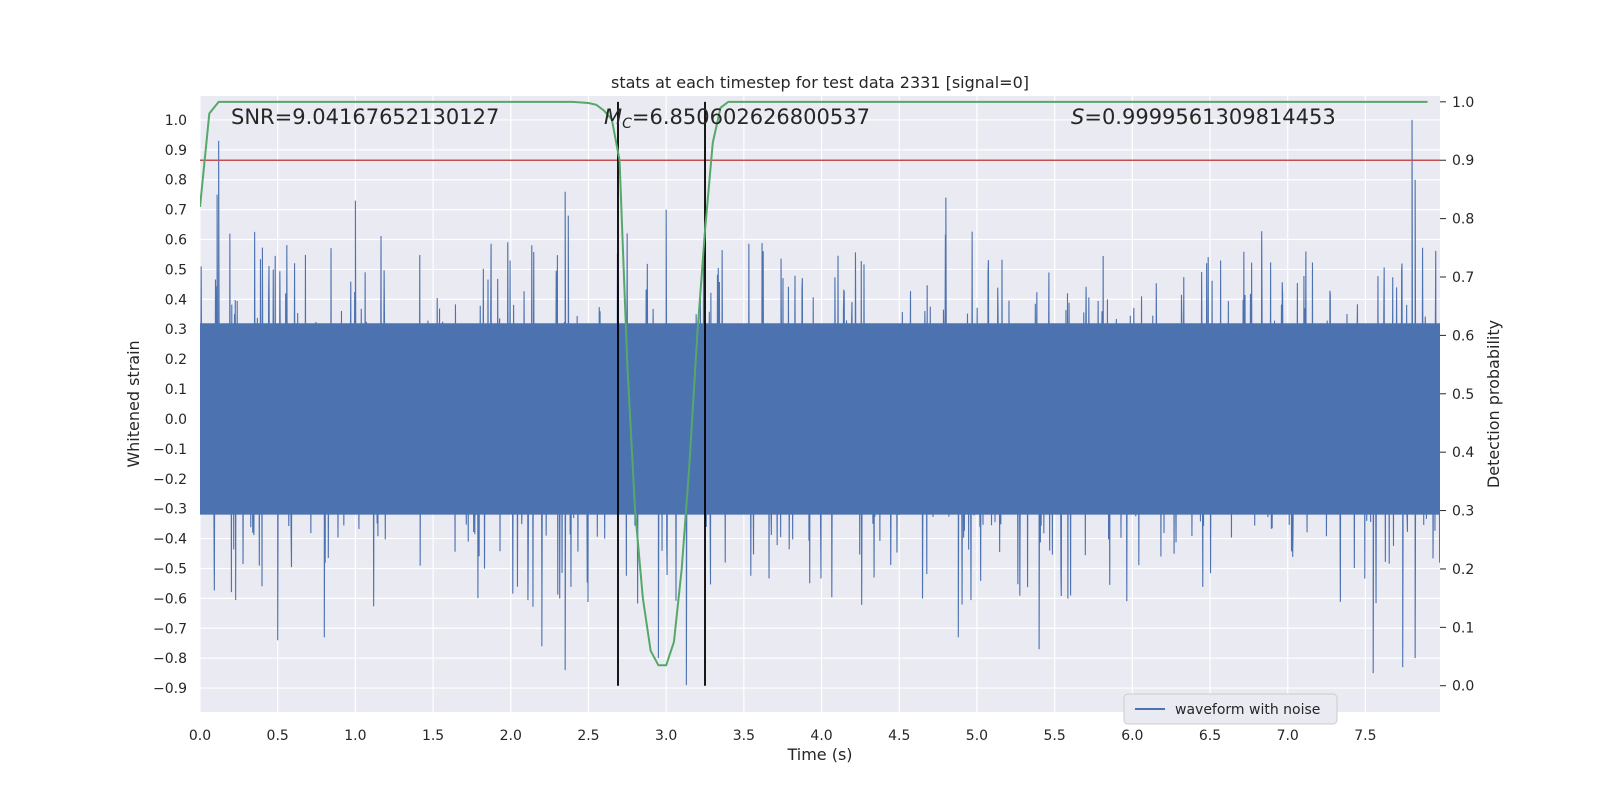 The width and height of the screenshot is (1600, 800). Describe the element at coordinates (170, 510) in the screenshot. I see `y-tick-label: −0.3` at that location.